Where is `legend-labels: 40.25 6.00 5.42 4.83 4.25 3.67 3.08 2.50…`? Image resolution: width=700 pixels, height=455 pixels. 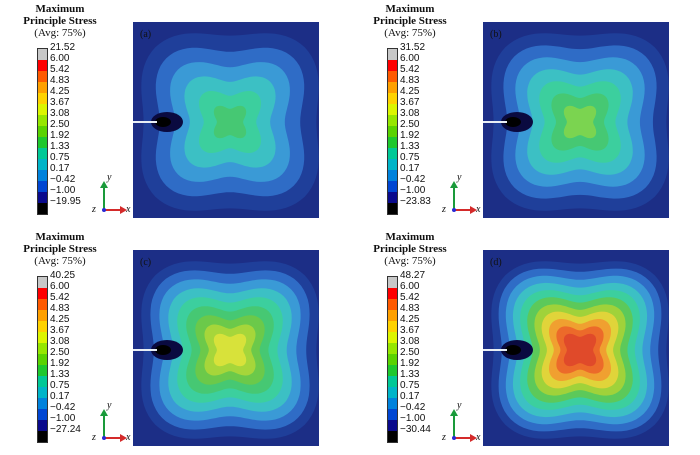 legend-labels: 40.25 6.00 5.42 4.83 4.25 3.67 3.08 2.50… is located at coordinates (65, 352).